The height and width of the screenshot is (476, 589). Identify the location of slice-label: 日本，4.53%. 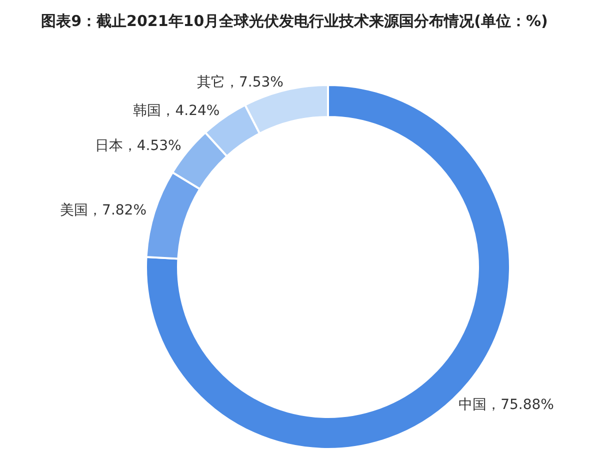
(138, 146).